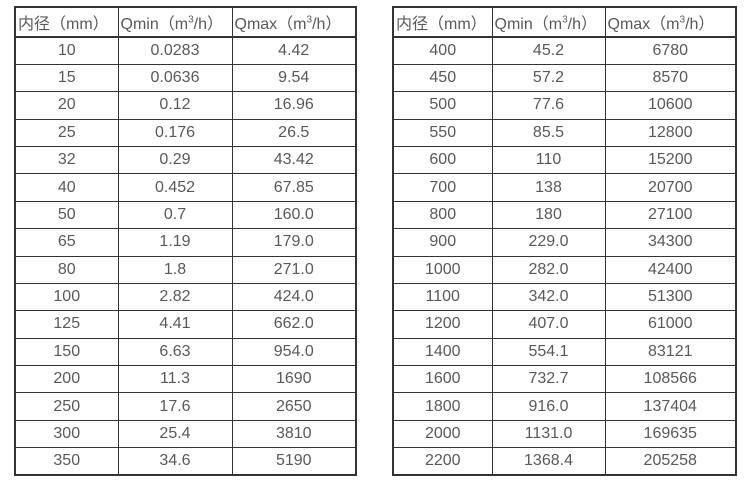  Describe the element at coordinates (442, 297) in the screenshot. I see `inner-diameter-cell: 1100` at that location.